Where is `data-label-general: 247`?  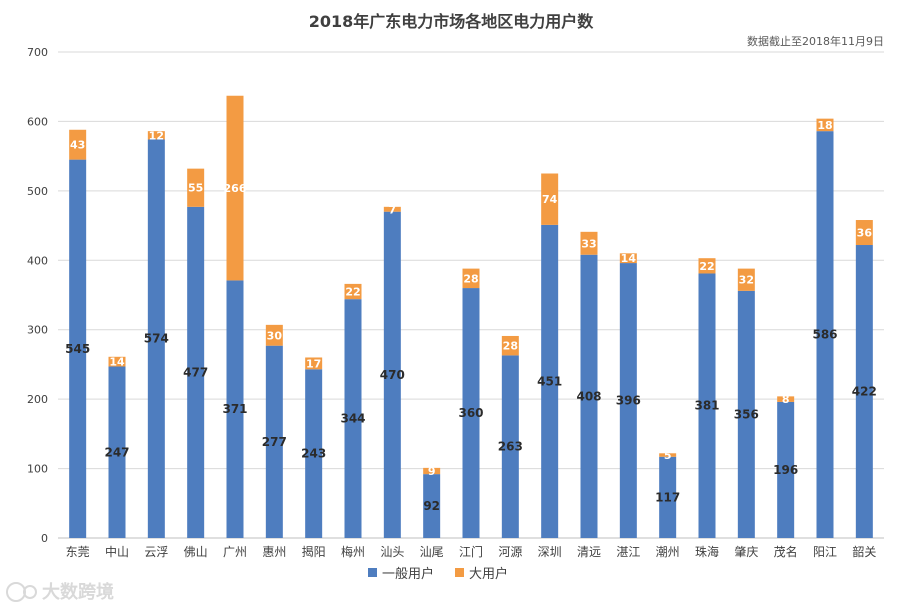
data-label-general: 247 is located at coordinates (116, 452).